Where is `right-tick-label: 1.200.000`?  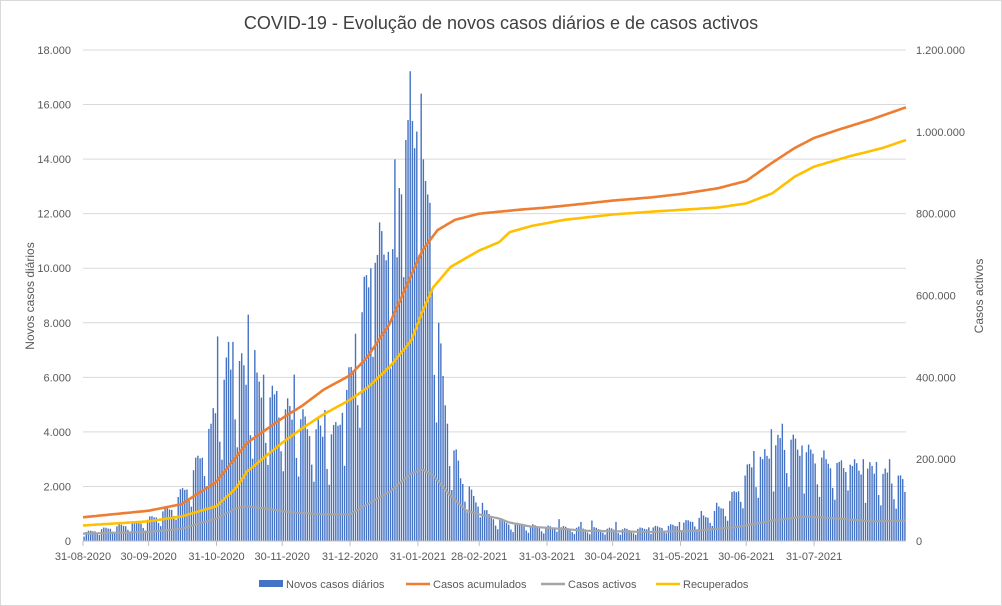
right-tick-label: 1.200.000 is located at coordinates (940, 51).